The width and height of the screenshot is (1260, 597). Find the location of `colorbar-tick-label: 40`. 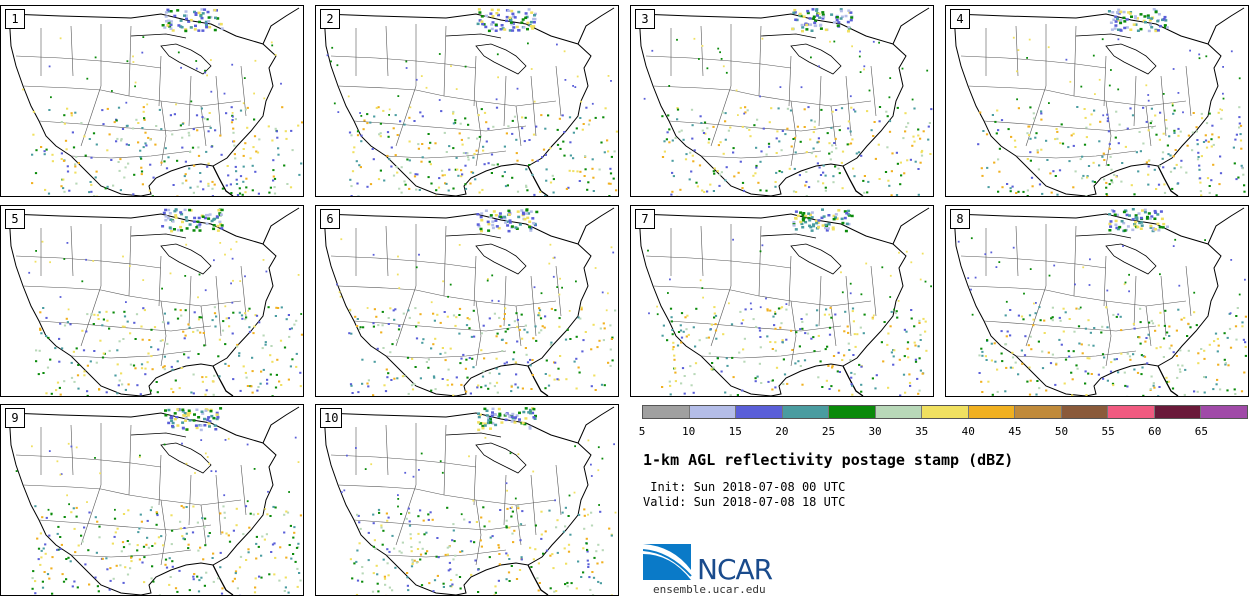

colorbar-tick-label: 40 is located at coordinates (968, 431).